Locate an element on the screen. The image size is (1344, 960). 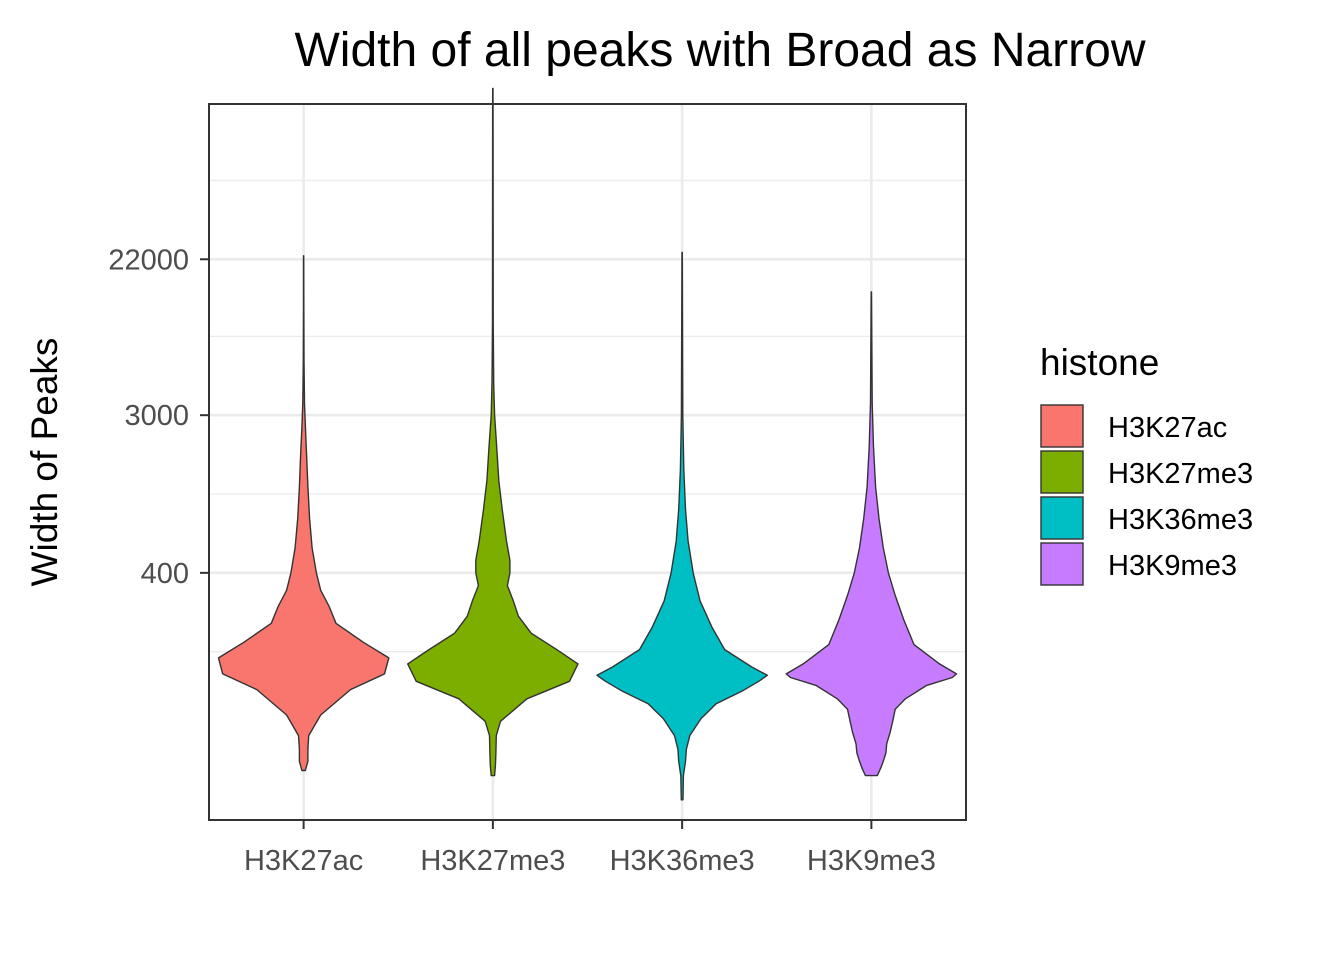
chart-title: Width of all peaks with Broad as Narrow is located at coordinates (719, 50).